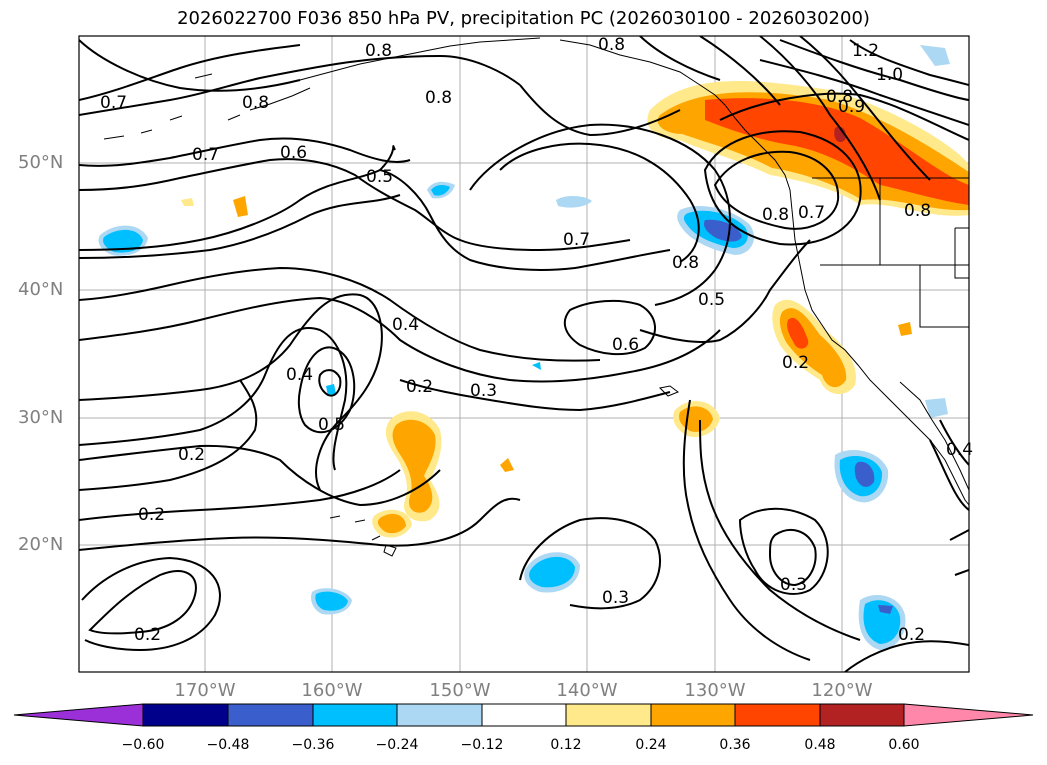  Describe the element at coordinates (397, 745) in the screenshot. I see `colorbar-tick: −0.24` at that location.